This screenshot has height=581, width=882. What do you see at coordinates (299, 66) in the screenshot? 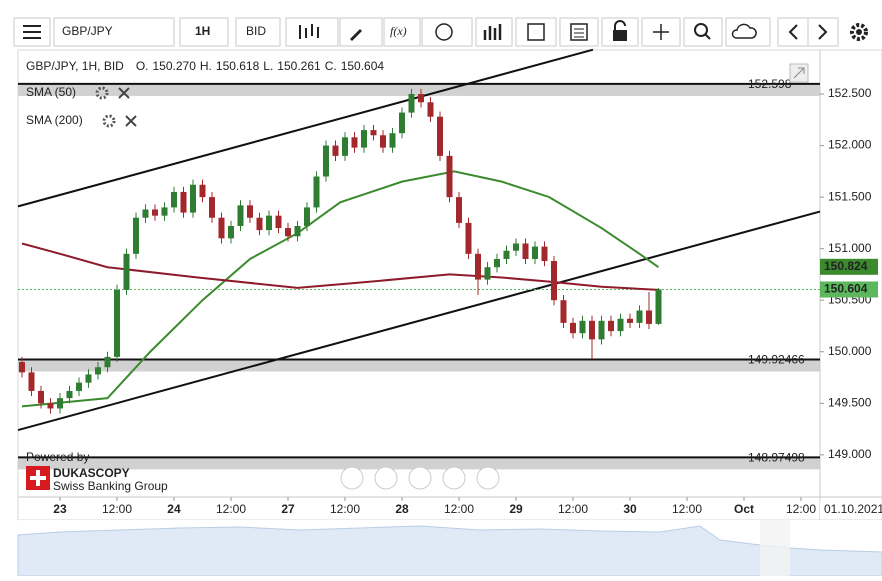
I see `ohlc-value: 150.261` at bounding box center [299, 66].